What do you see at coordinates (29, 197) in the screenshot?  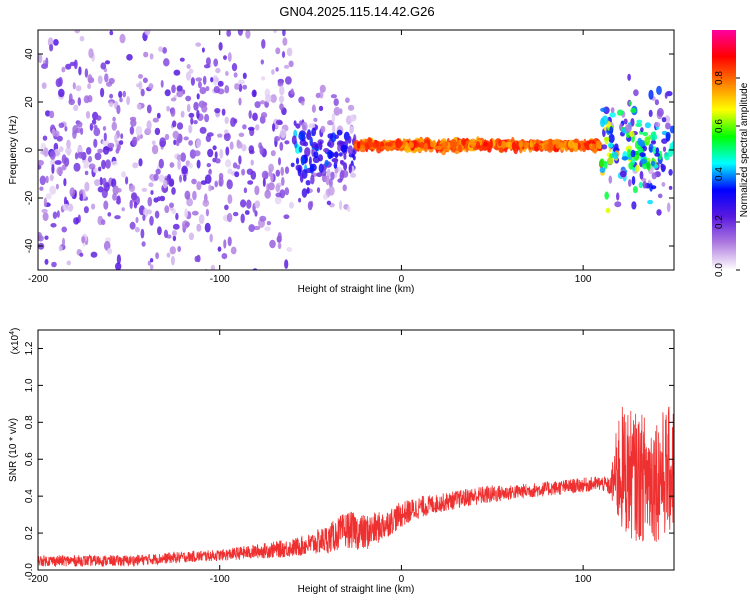 I see `spectrogram-y-tick-label: -20` at bounding box center [29, 197].